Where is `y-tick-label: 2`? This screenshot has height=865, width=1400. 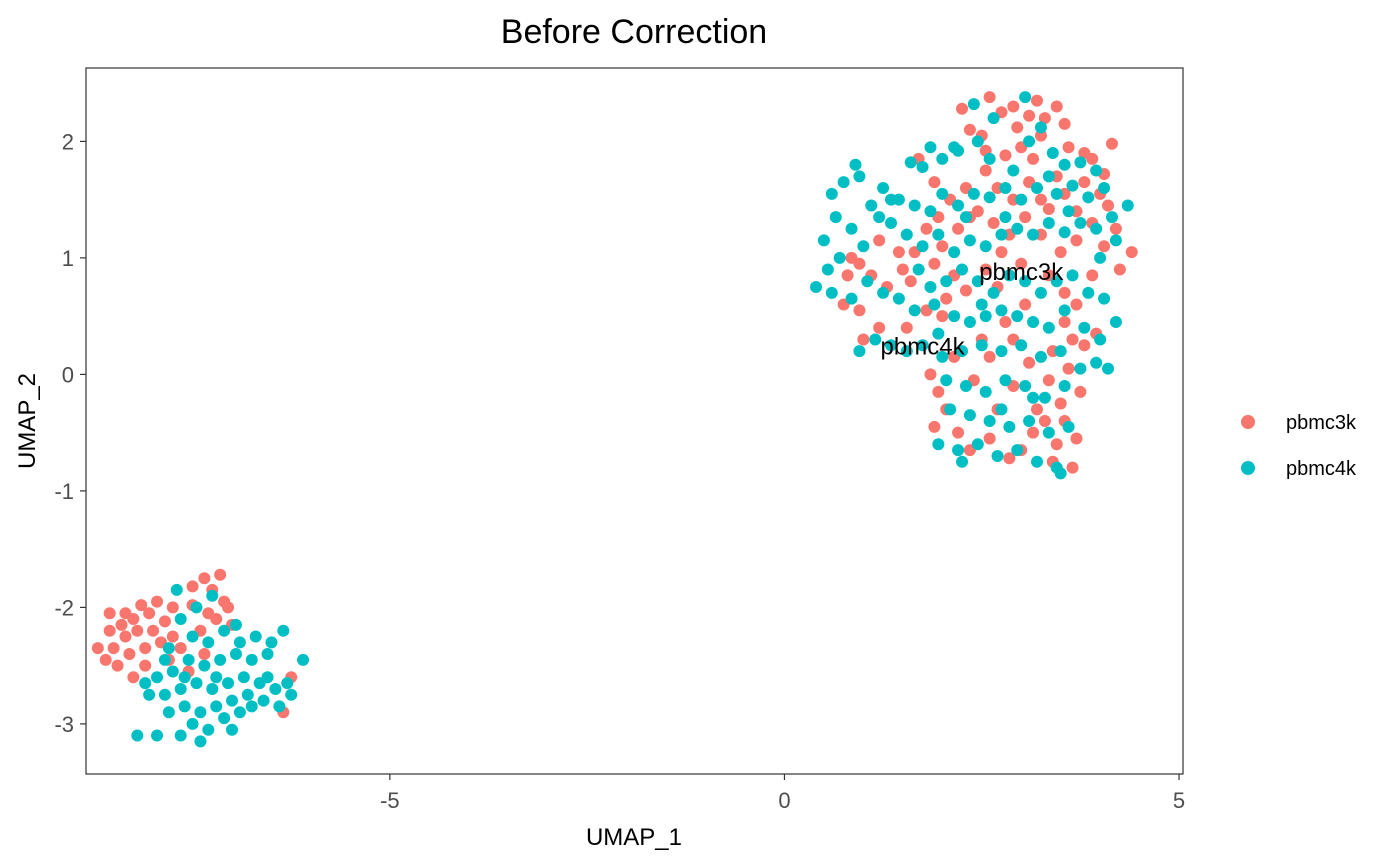
y-tick-label: 2 is located at coordinates (68, 141).